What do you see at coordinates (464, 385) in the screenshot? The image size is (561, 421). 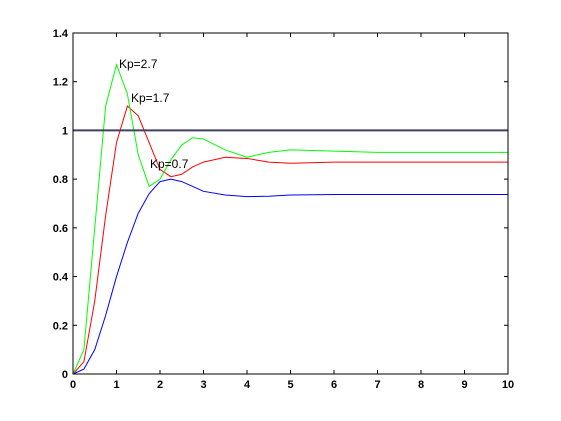 I see `x-tick-label: 9` at bounding box center [464, 385].